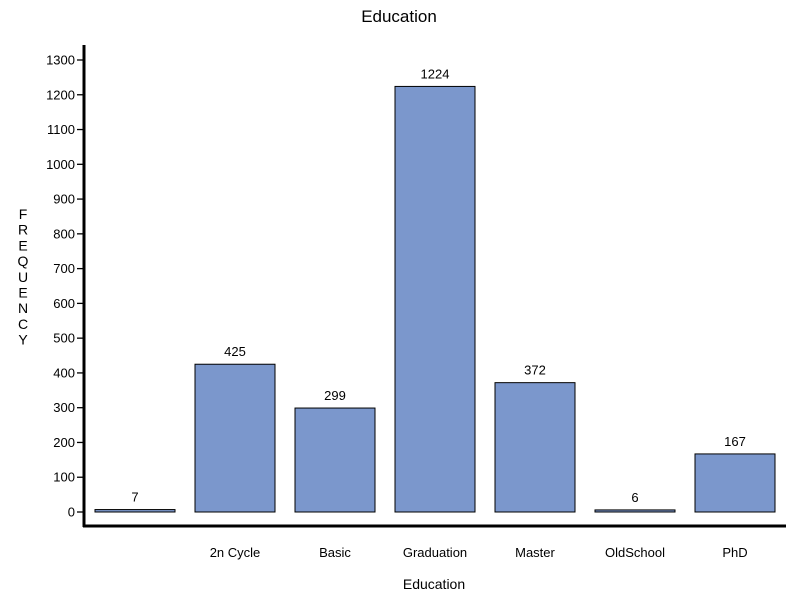  I want to click on y-tick-label: 1200, so click(60, 94).